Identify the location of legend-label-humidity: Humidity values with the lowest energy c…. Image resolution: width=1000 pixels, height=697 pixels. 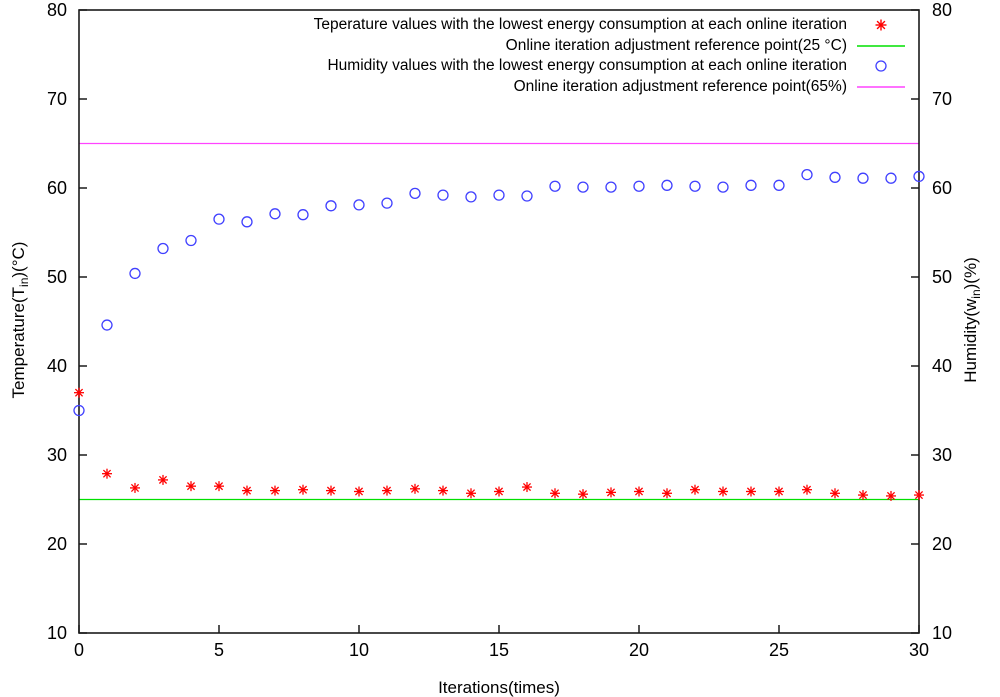
(587, 66).